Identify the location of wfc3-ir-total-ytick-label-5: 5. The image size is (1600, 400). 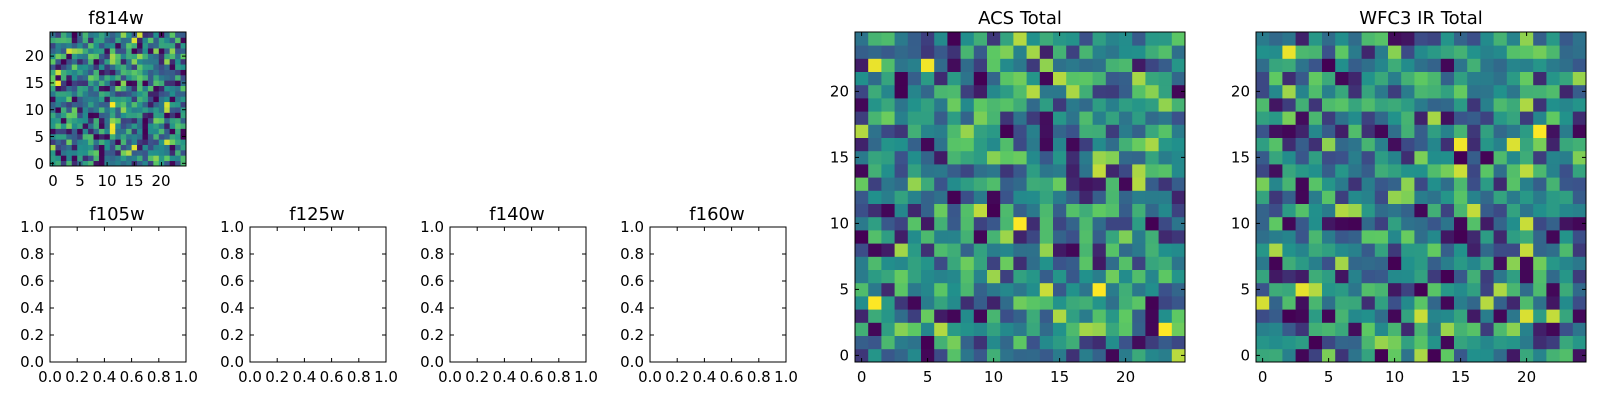
(1245, 289).